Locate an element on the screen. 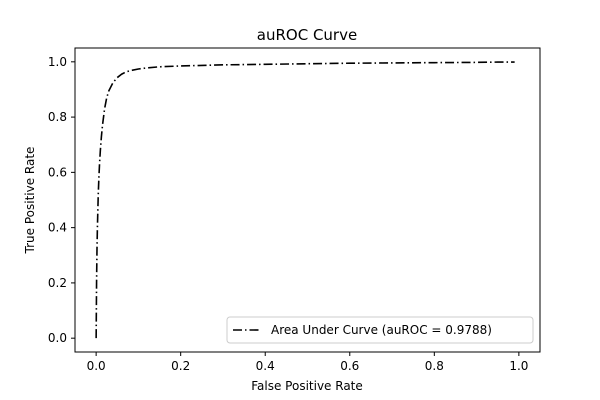 The image size is (600, 400). y-axis-title: True Positive Rate is located at coordinates (30, 201).